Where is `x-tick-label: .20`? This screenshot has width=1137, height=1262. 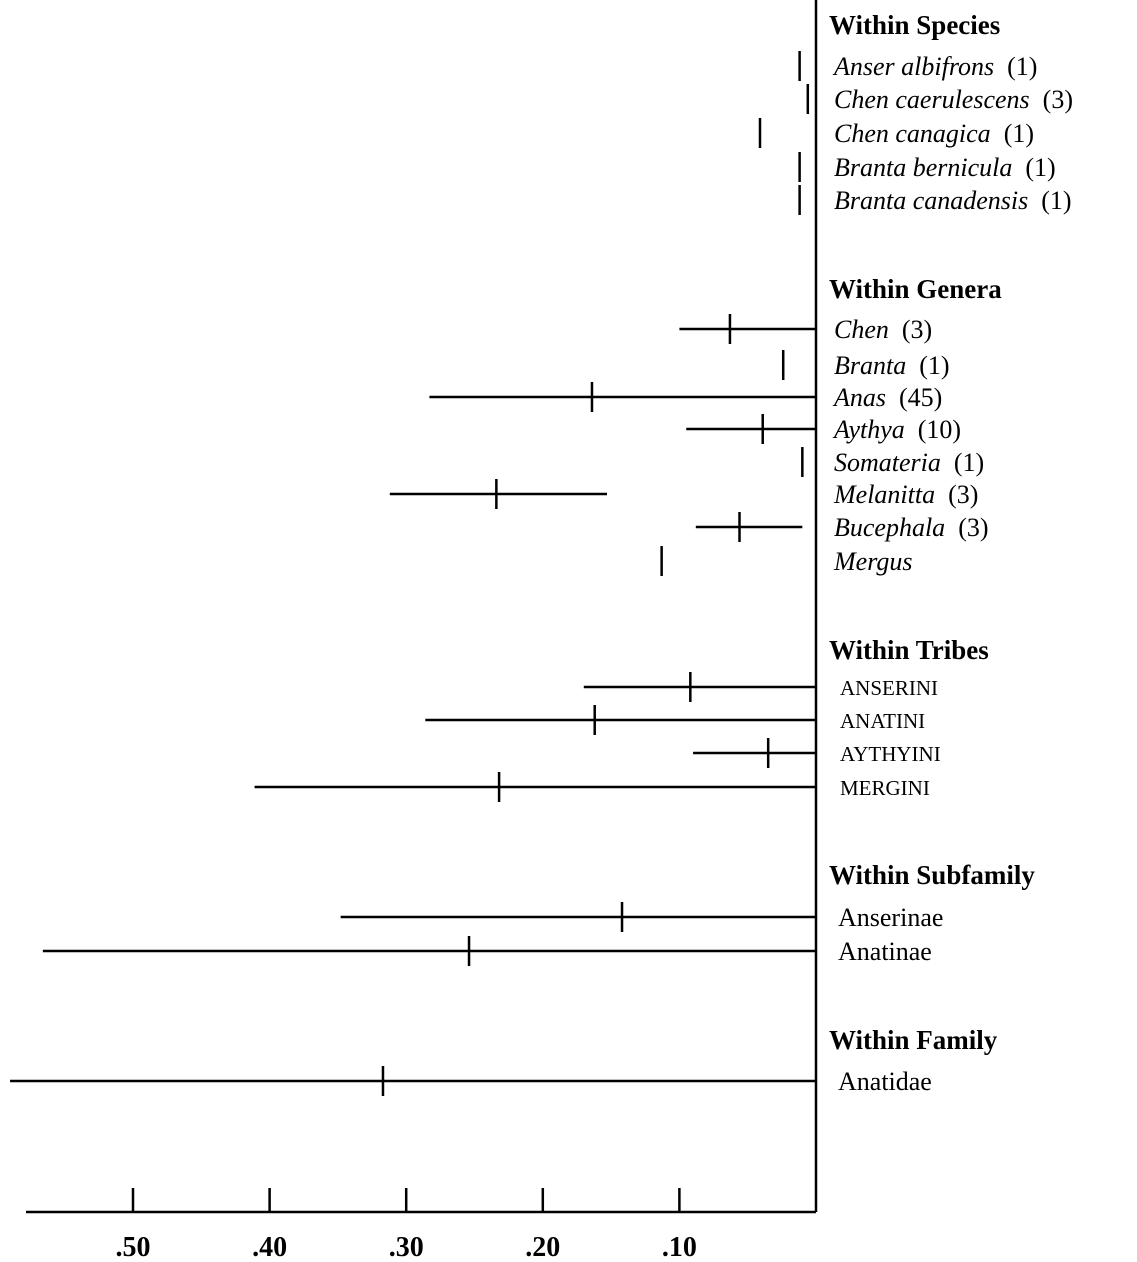 x-tick-label: .20 is located at coordinates (542, 1247).